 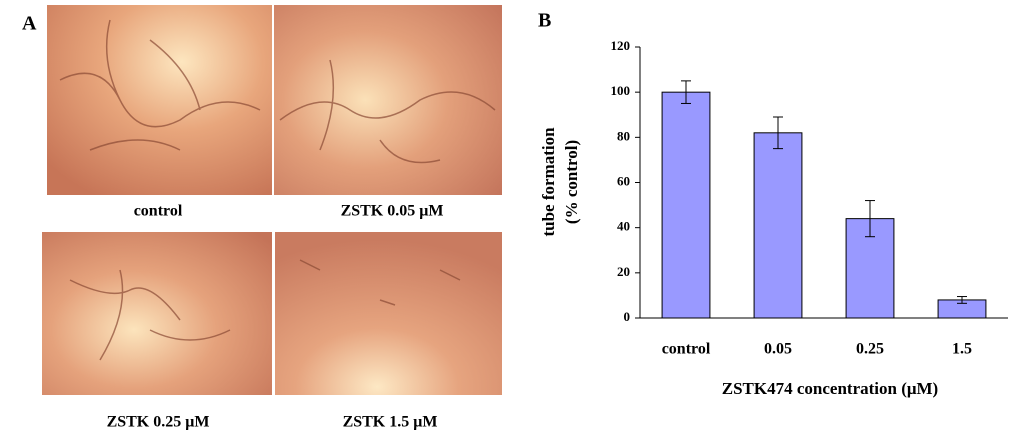 What do you see at coordinates (686, 349) in the screenshot?
I see `x-tick-label: control` at bounding box center [686, 349].